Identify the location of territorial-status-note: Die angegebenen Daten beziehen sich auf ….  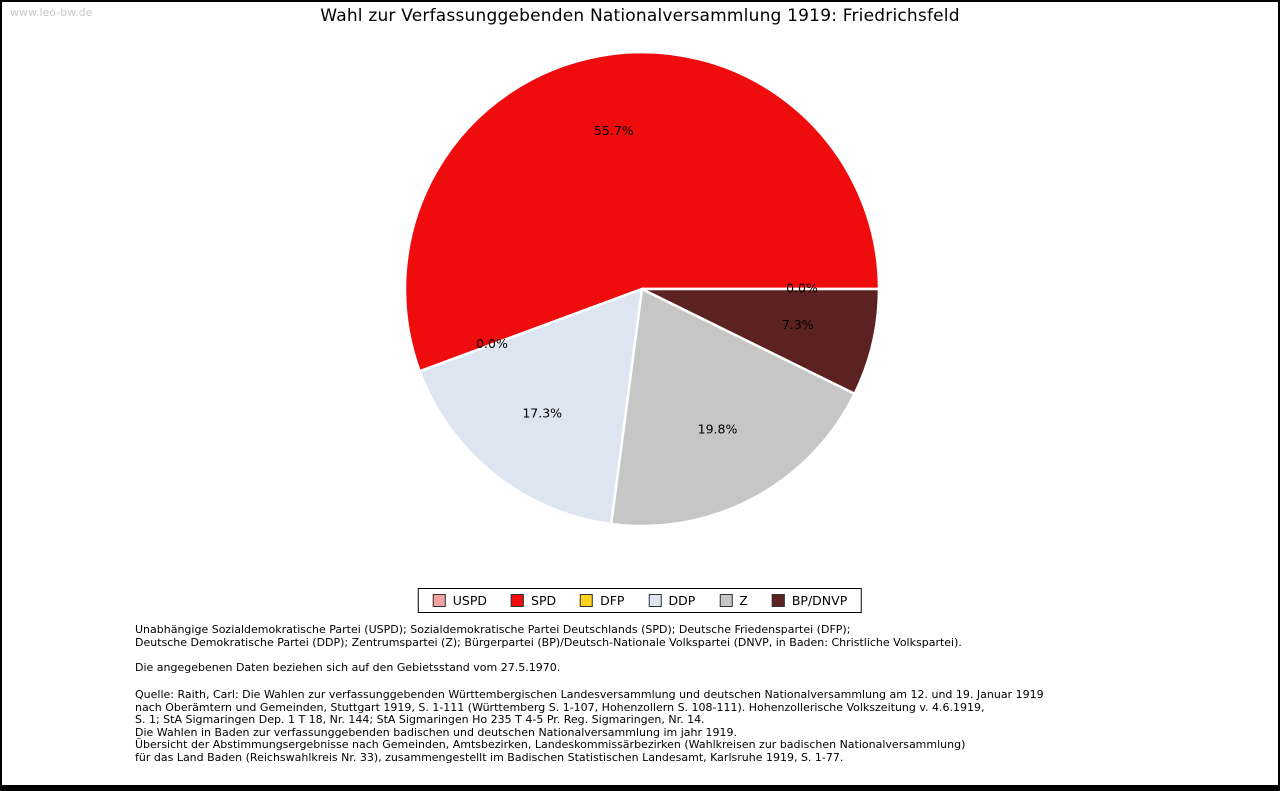
(348, 667).